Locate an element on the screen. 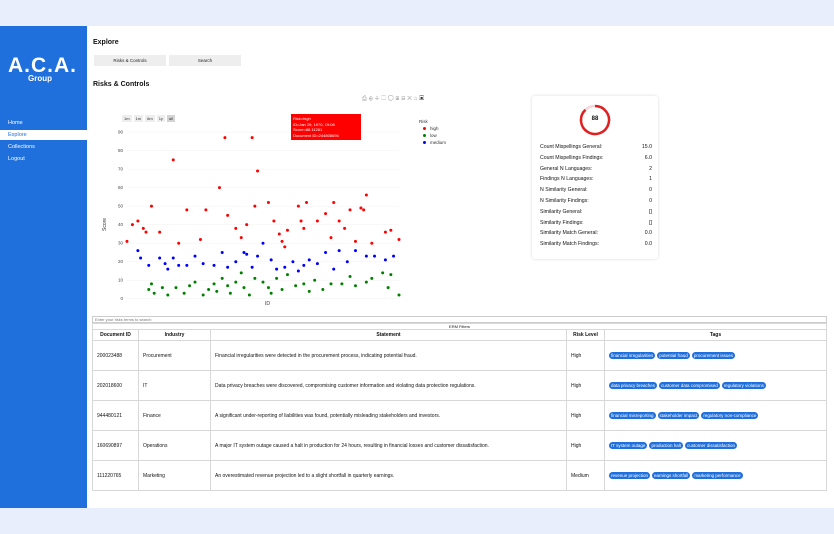  tab-risks-controls: Risks & Controls is located at coordinates (130, 60).